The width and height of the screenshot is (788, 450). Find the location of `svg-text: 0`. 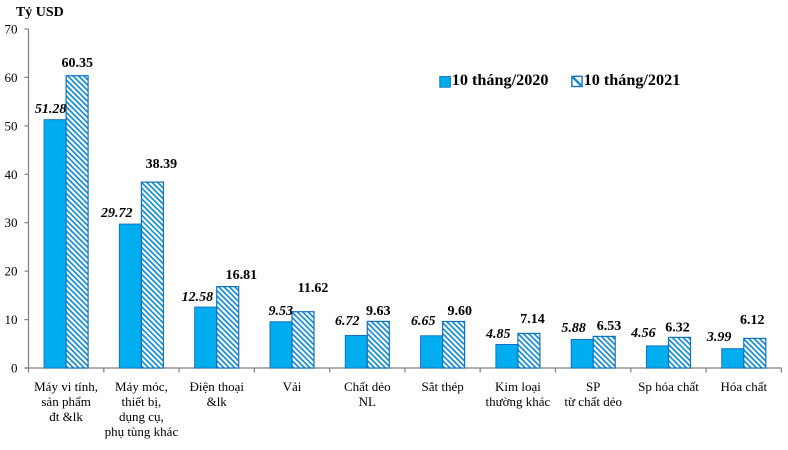

svg-text: 0 is located at coordinates (14, 368).